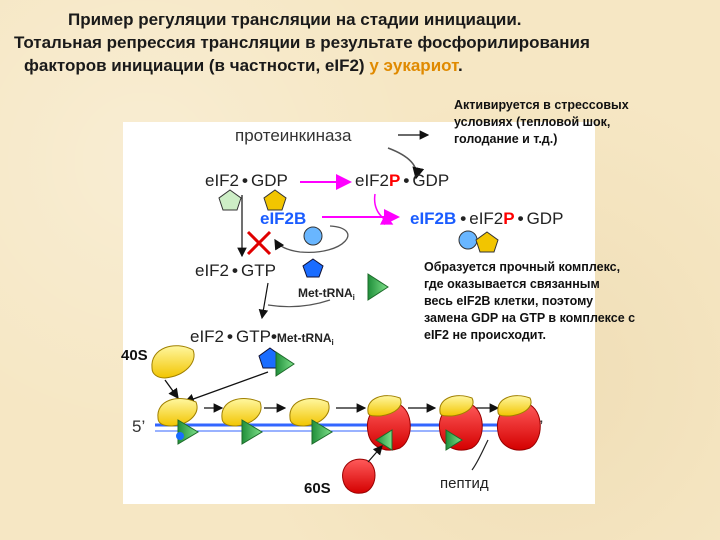  What do you see at coordinates (464, 483) in the screenshot?
I see `peptide-label: пептид` at bounding box center [464, 483].